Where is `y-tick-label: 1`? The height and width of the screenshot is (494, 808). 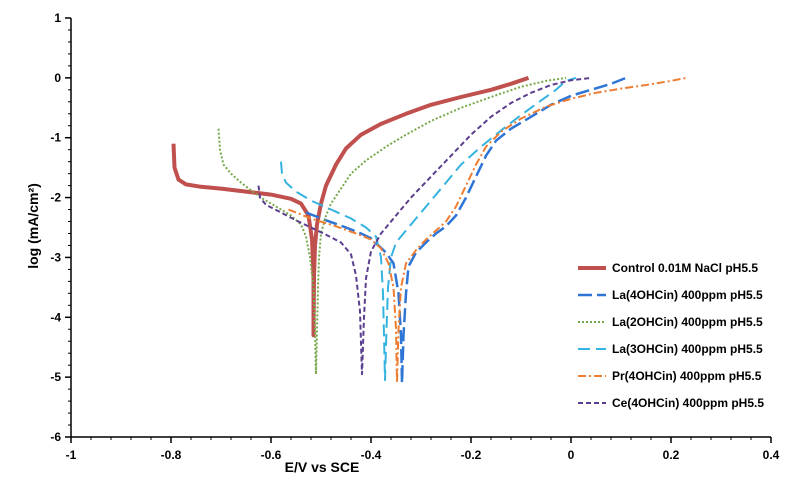 y-tick-label: 1 is located at coordinates (57, 18).